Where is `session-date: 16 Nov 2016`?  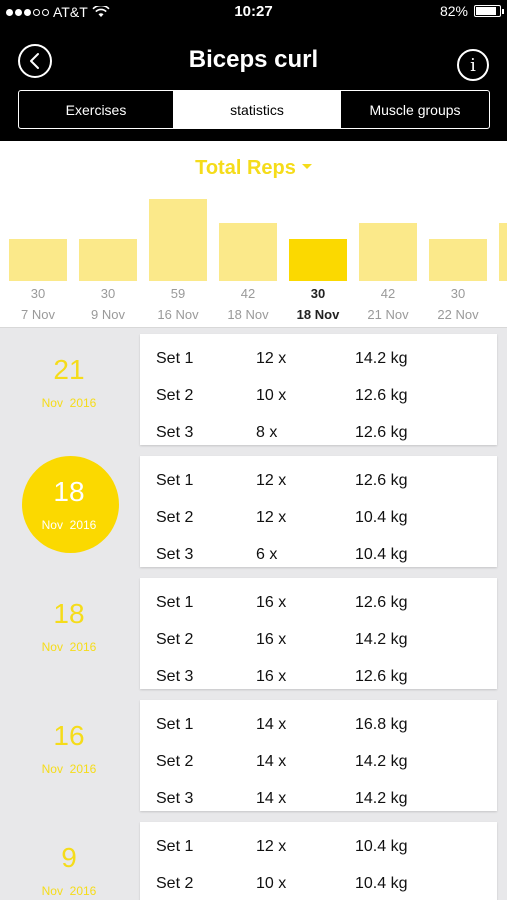
session-date: 16 Nov 2016 is located at coordinates (70, 750).